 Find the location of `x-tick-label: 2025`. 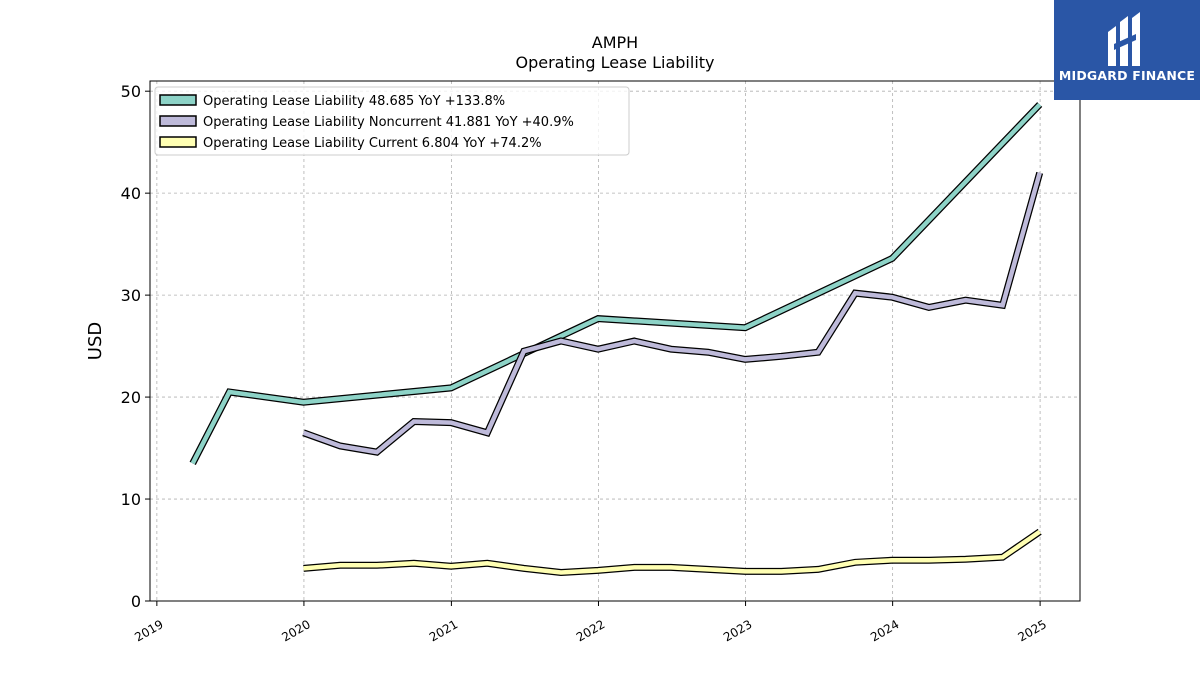

x-tick-label: 2025 is located at coordinates (1032, 630).